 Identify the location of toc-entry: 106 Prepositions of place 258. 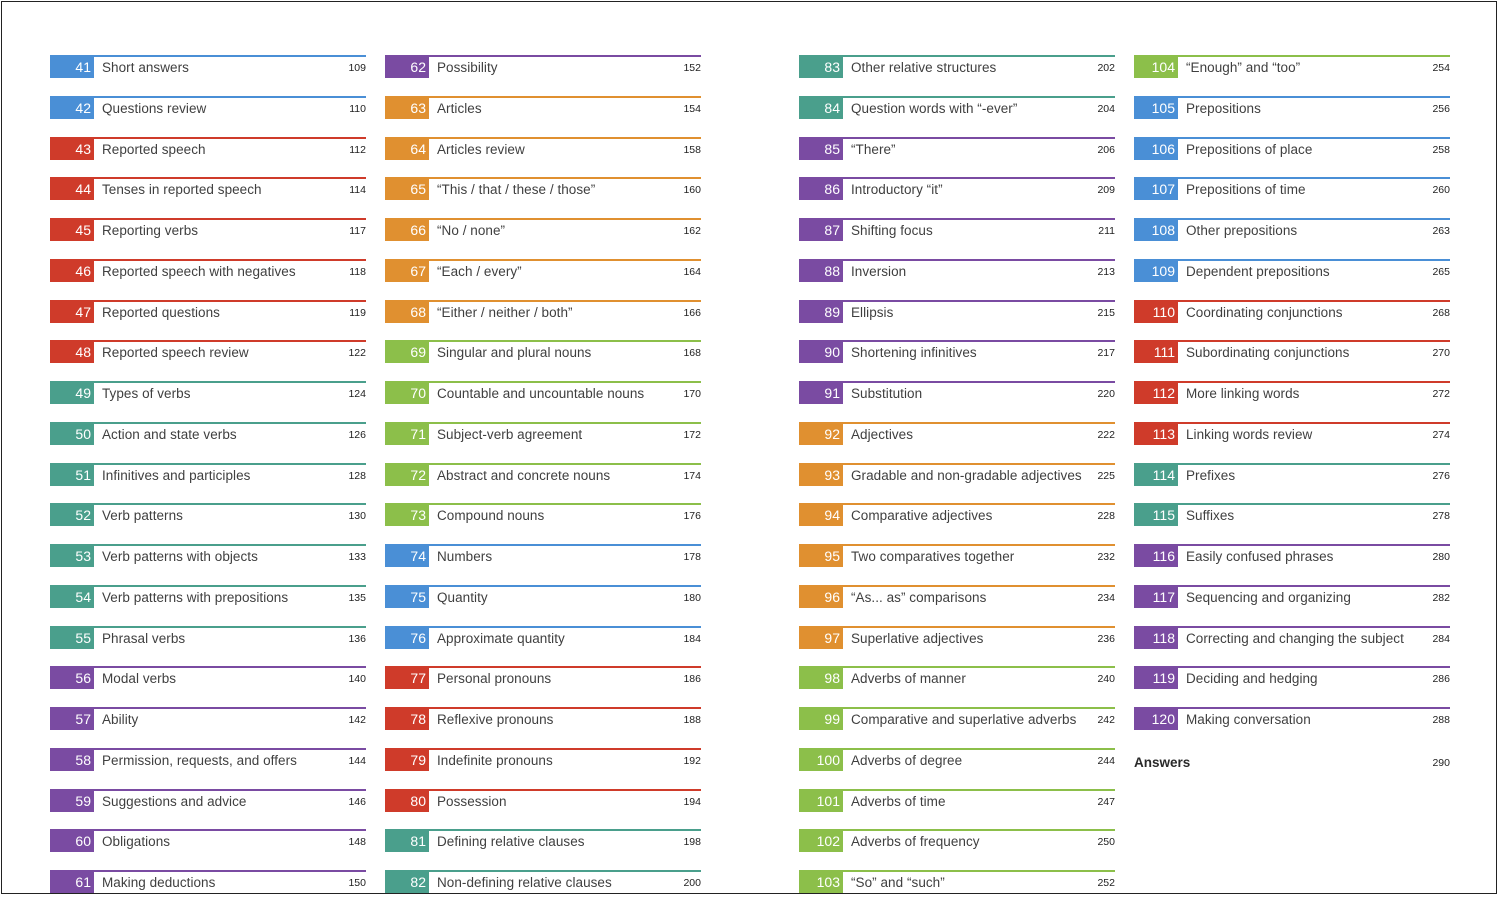
(1292, 148).